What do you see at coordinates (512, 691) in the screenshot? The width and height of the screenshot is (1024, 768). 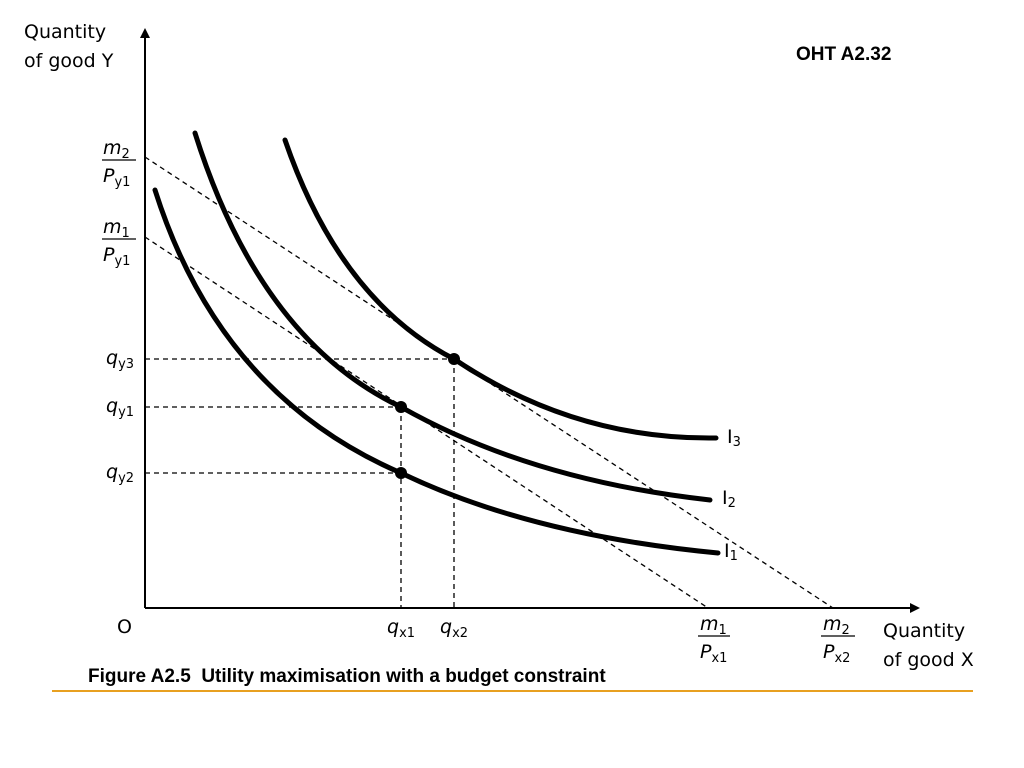 I see `caption-divider` at bounding box center [512, 691].